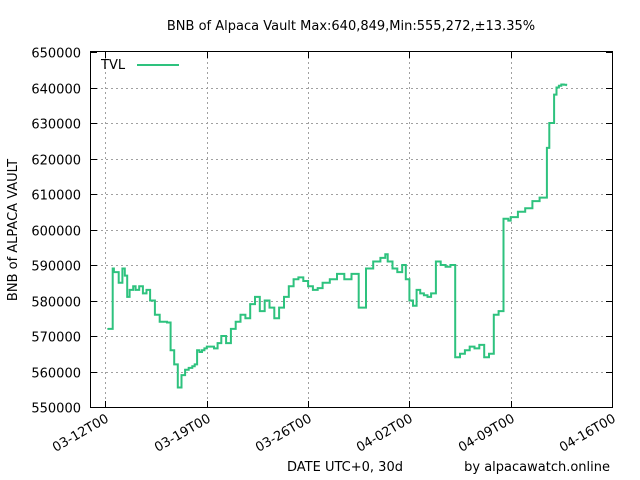 The image size is (640, 480). Describe the element at coordinates (56, 232) in the screenshot. I see `y-tick-label: 600000` at that location.